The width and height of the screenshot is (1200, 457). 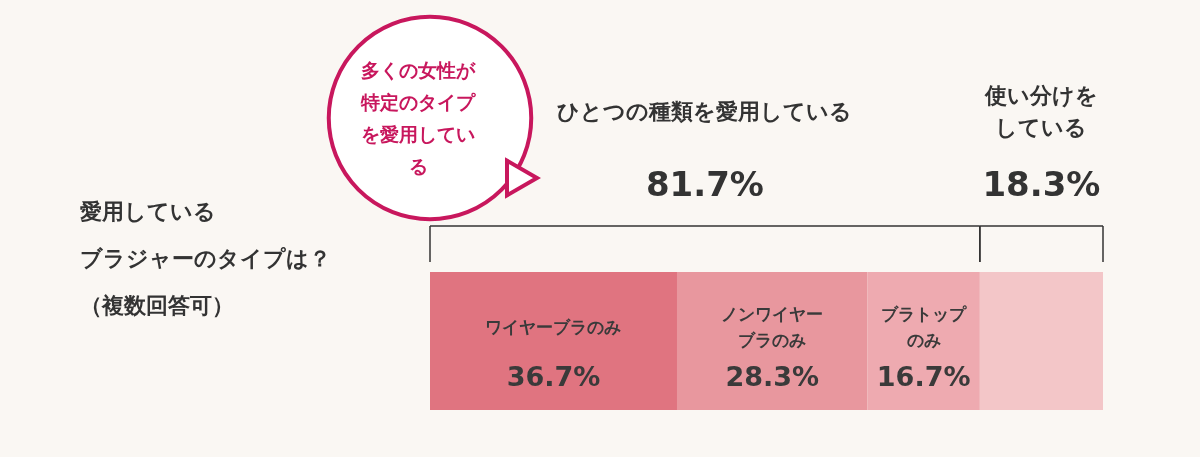 I want to click on text: 愛用しているブラジャーのタイプは？（複数回答可）, so click(x=205, y=258).